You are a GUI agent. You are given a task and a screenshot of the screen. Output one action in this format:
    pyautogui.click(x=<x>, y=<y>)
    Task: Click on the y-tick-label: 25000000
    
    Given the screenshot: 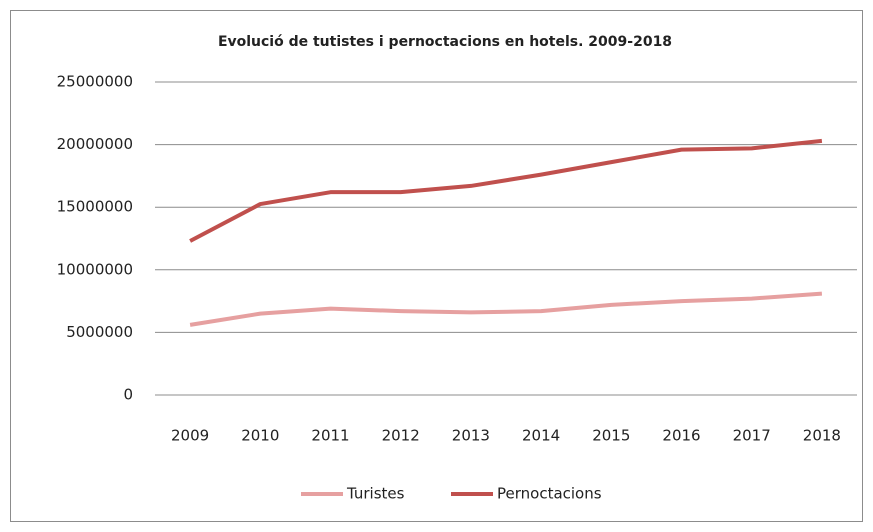 What is the action you would take?
    pyautogui.click(x=95, y=82)
    